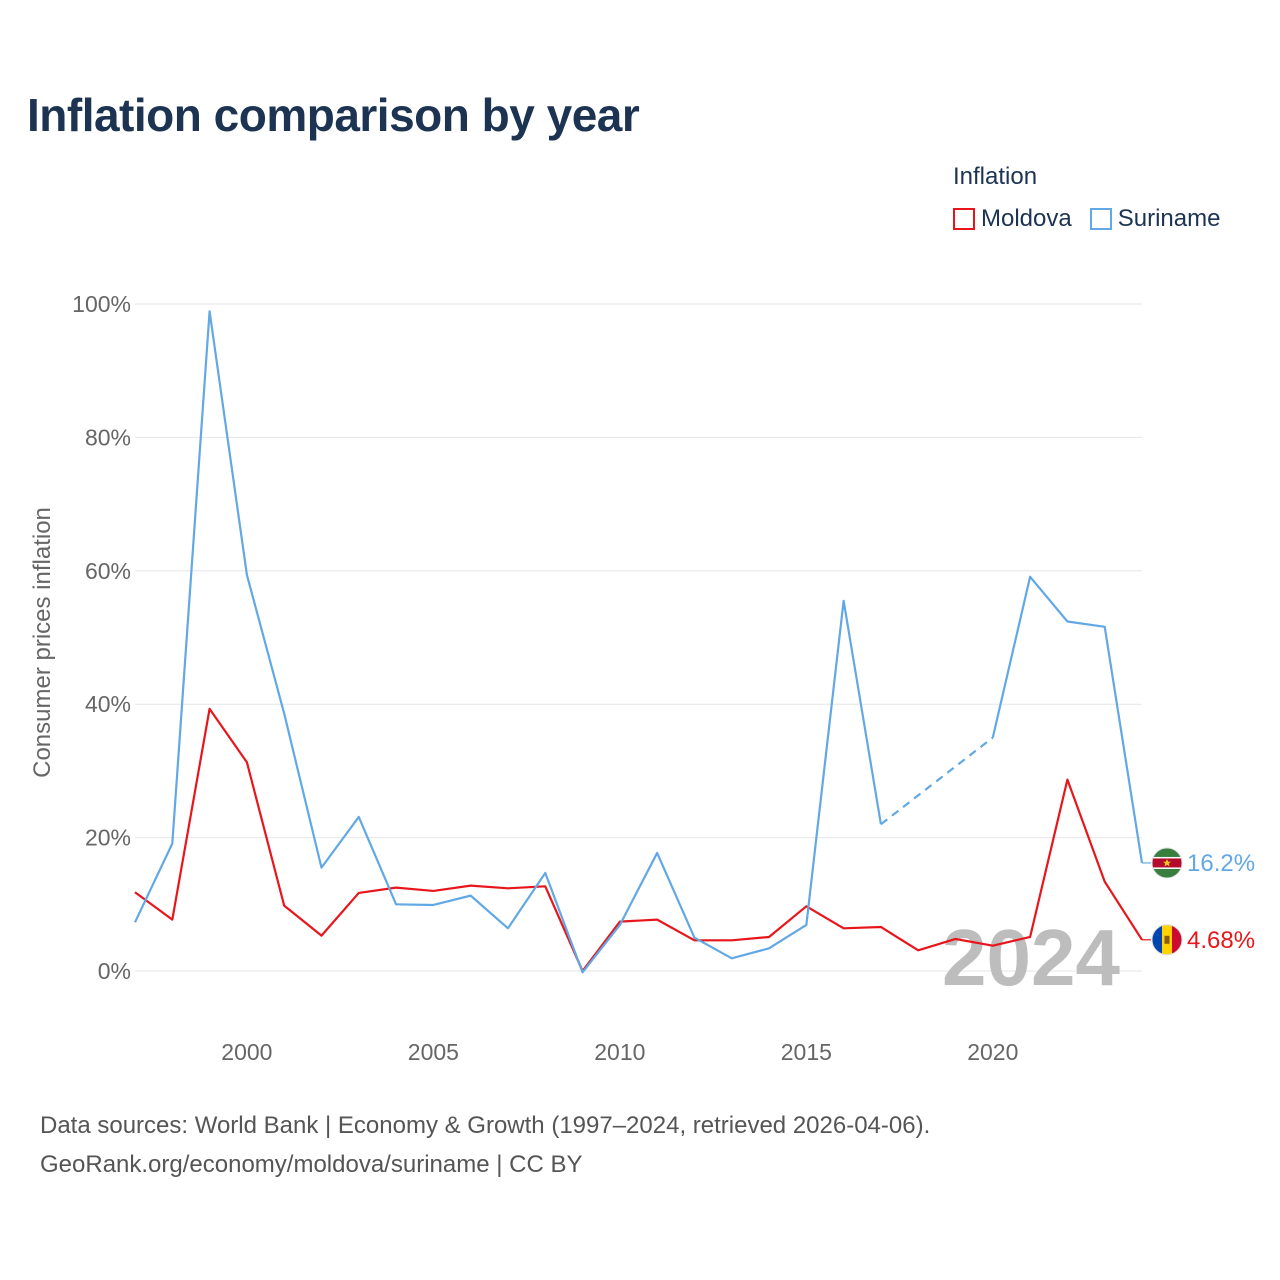  Describe the element at coordinates (1031, 957) in the screenshot. I see `year-watermark: 2024` at that location.